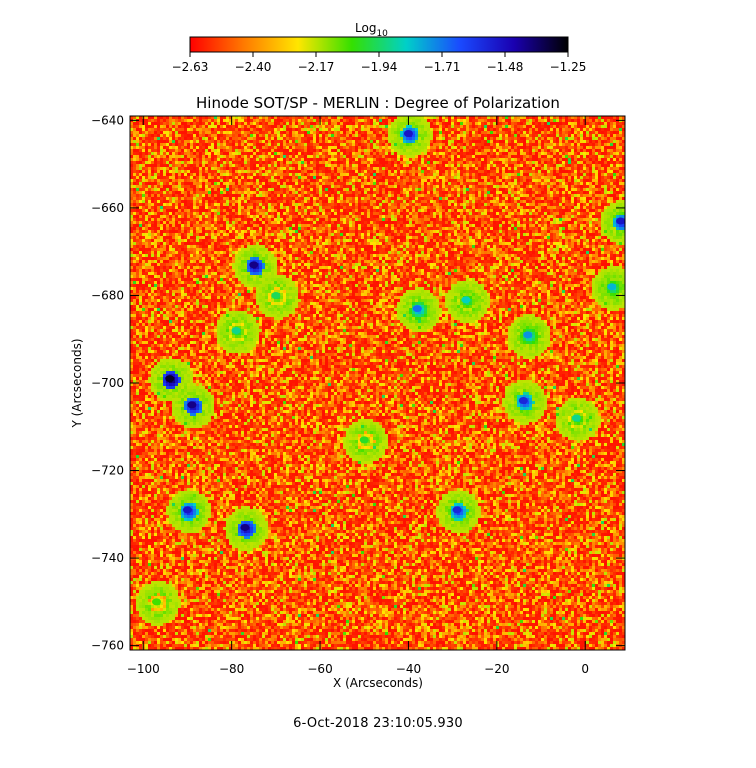 This screenshot has height=768, width=756. What do you see at coordinates (379, 67) in the screenshot?
I see `colorbar-tick-label: −1.94` at bounding box center [379, 67].